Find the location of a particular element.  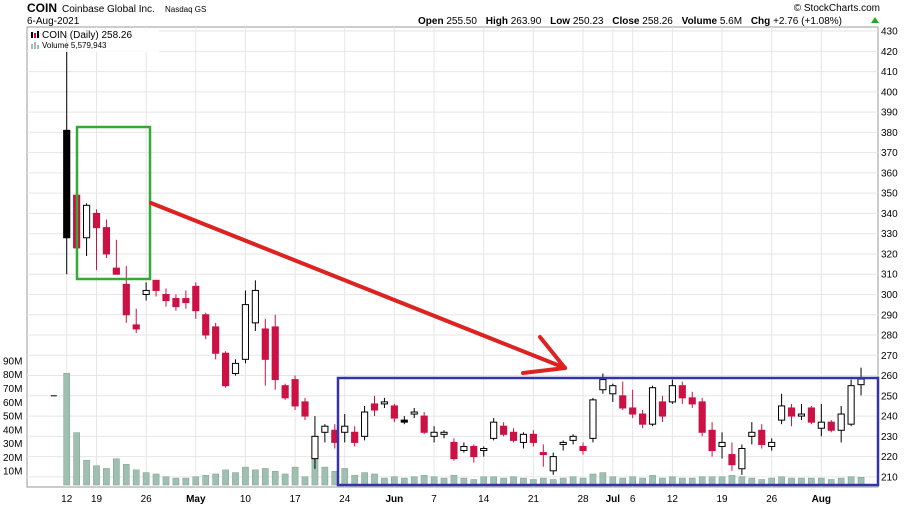

volume-tick-label: 20M is located at coordinates (12, 458).